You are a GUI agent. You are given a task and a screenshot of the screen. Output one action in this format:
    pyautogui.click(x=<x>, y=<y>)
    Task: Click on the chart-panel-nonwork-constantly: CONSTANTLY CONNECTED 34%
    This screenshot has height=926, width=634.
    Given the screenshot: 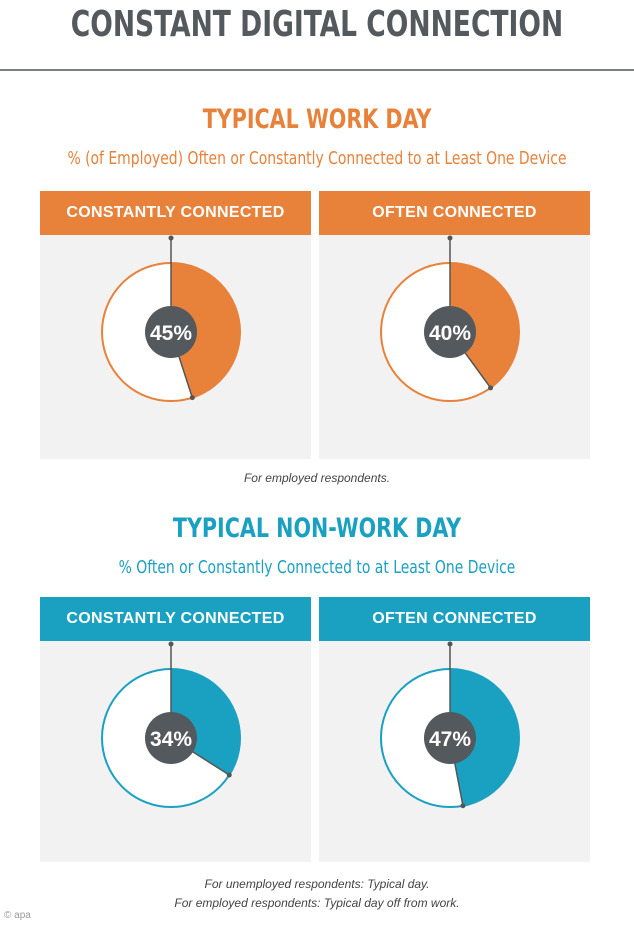 What is the action you would take?
    pyautogui.click(x=175, y=729)
    